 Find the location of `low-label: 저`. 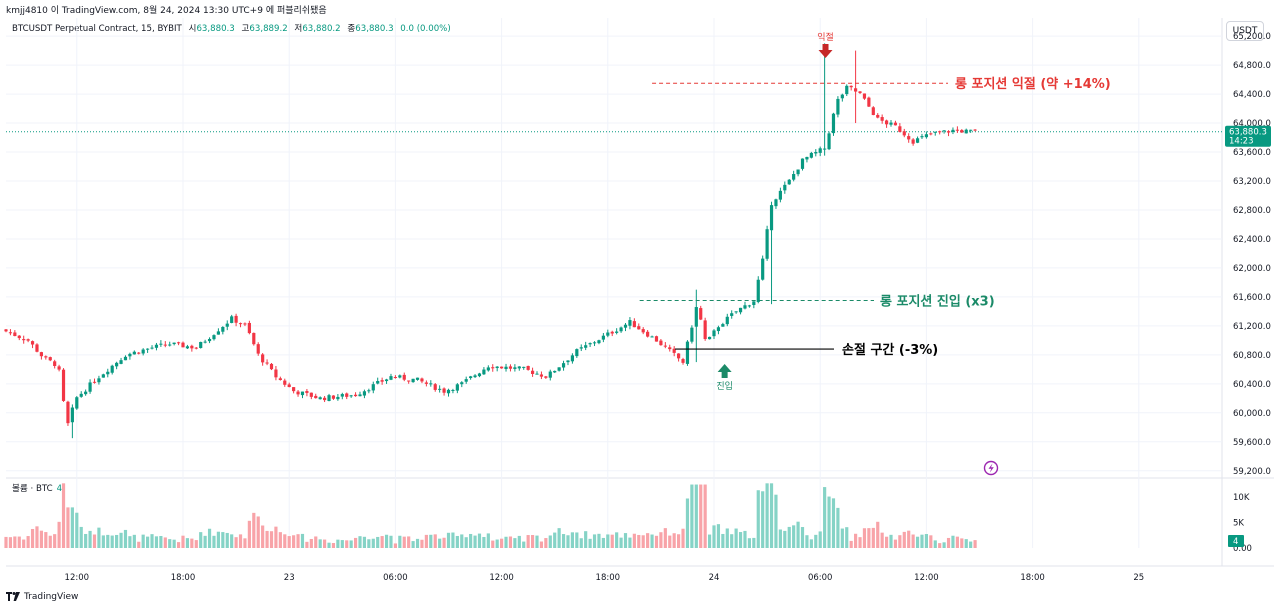

low-label: 저 is located at coordinates (298, 29).